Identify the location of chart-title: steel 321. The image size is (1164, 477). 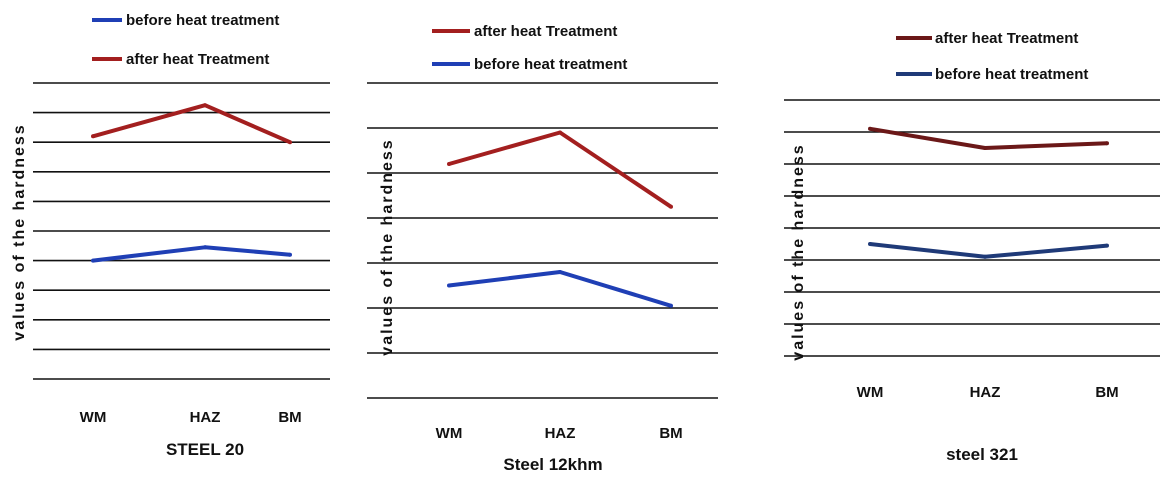
(982, 454).